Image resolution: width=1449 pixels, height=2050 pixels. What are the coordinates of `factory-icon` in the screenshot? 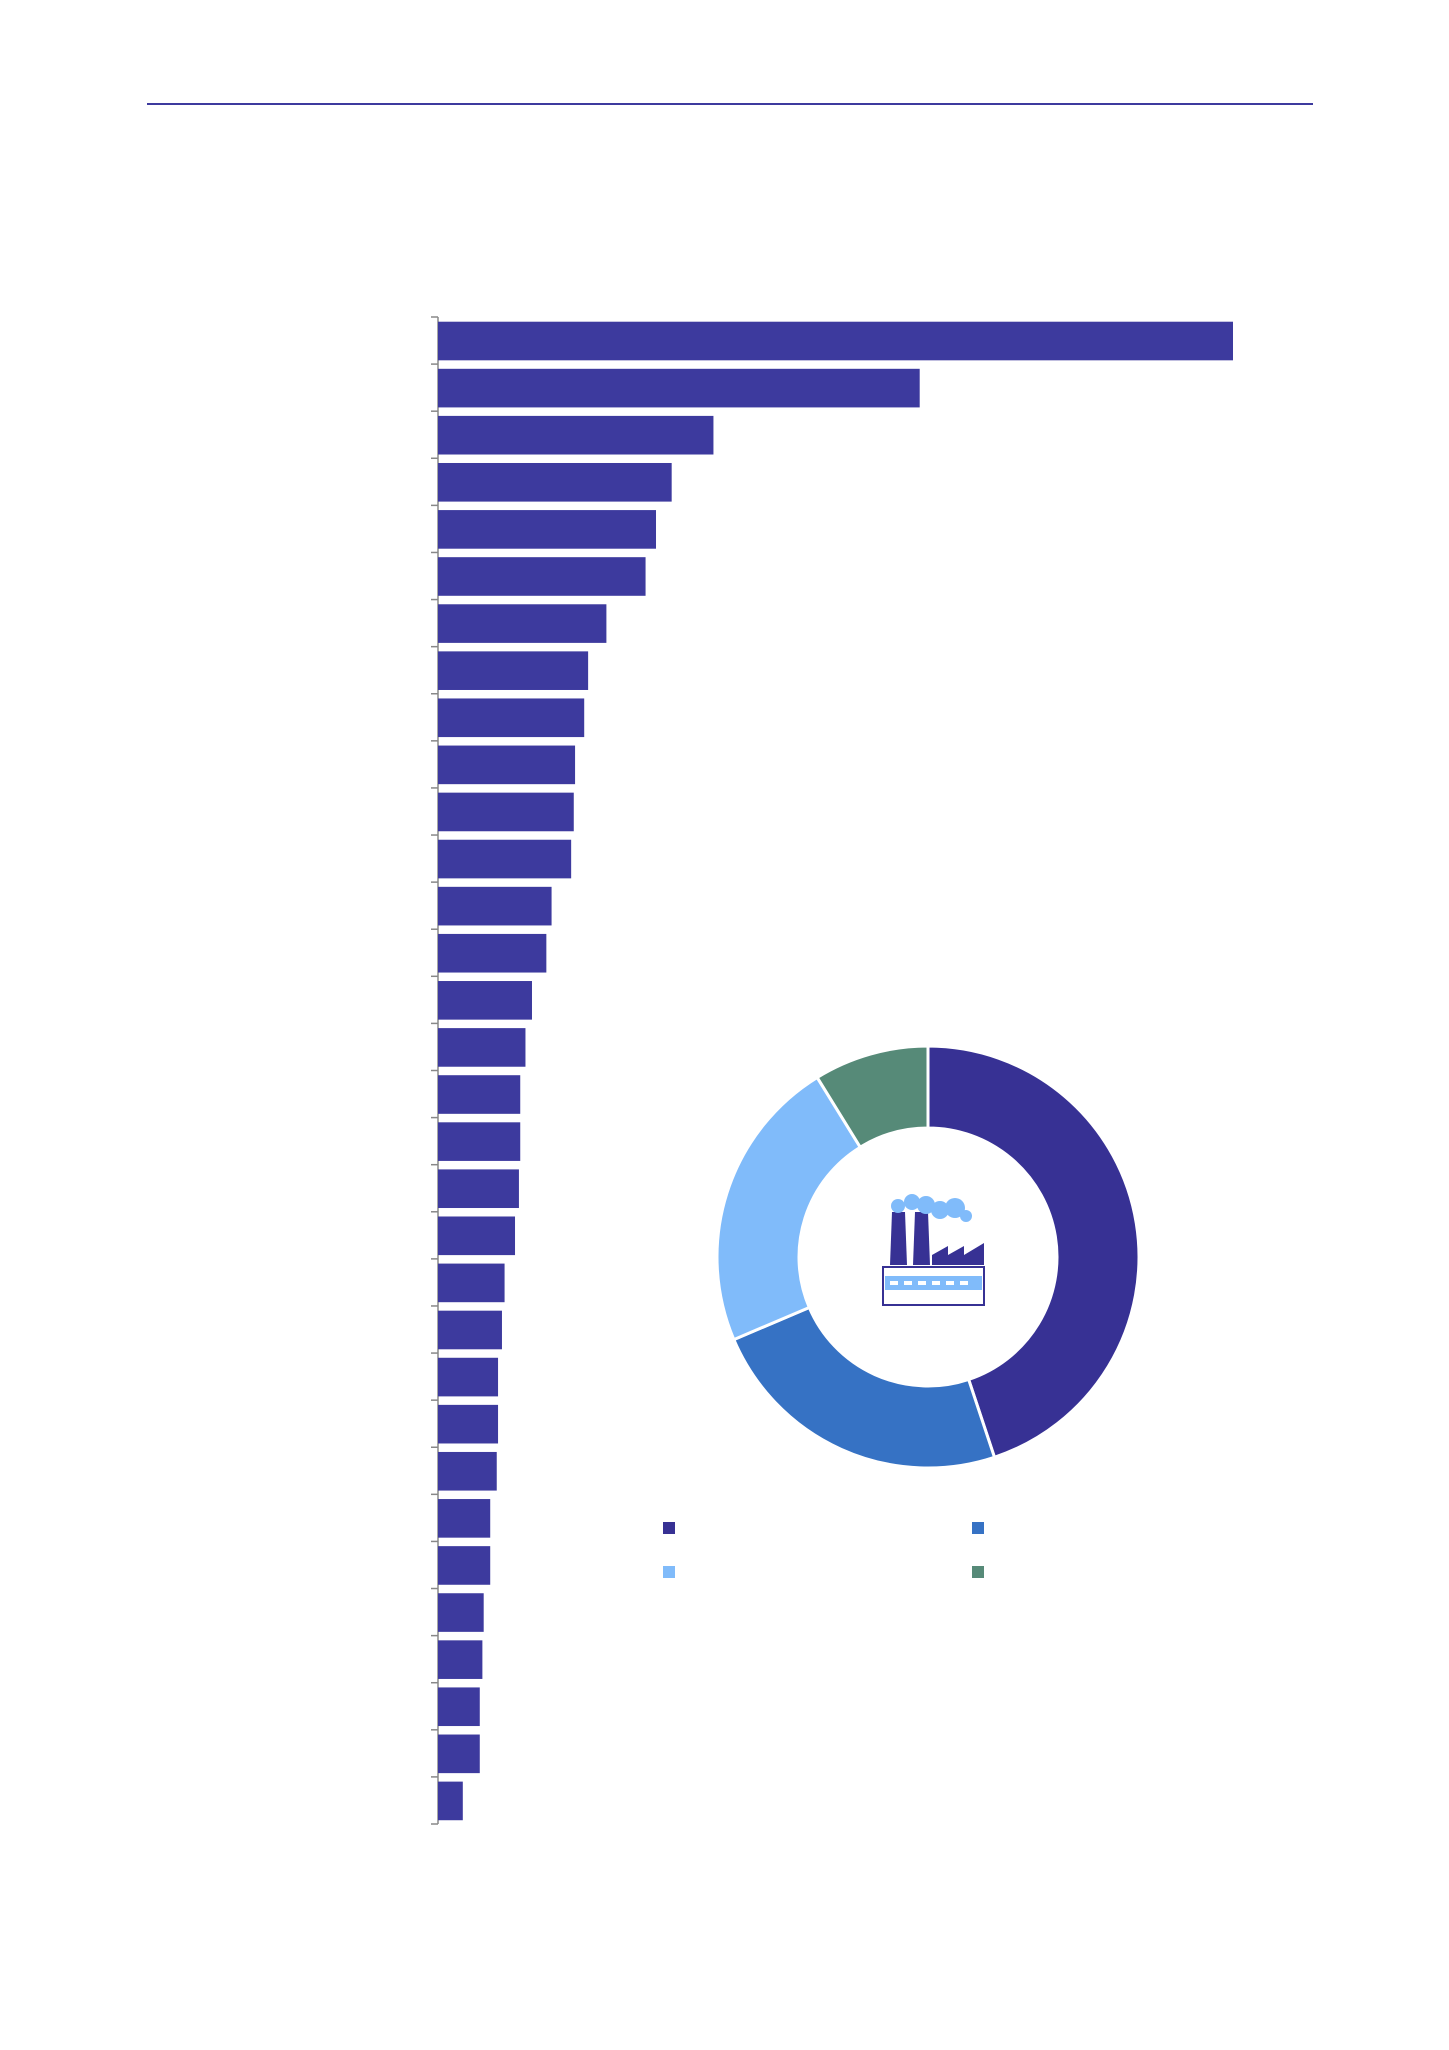 It's located at (933, 1250).